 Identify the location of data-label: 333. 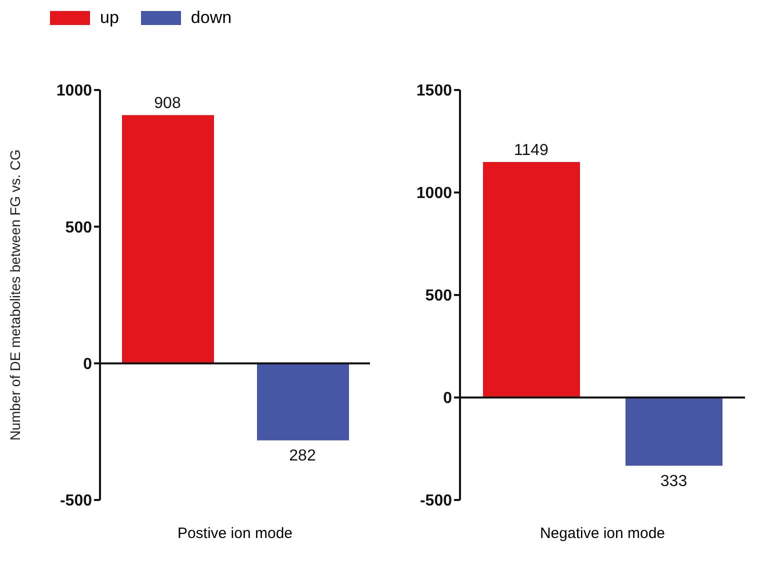
(674, 481).